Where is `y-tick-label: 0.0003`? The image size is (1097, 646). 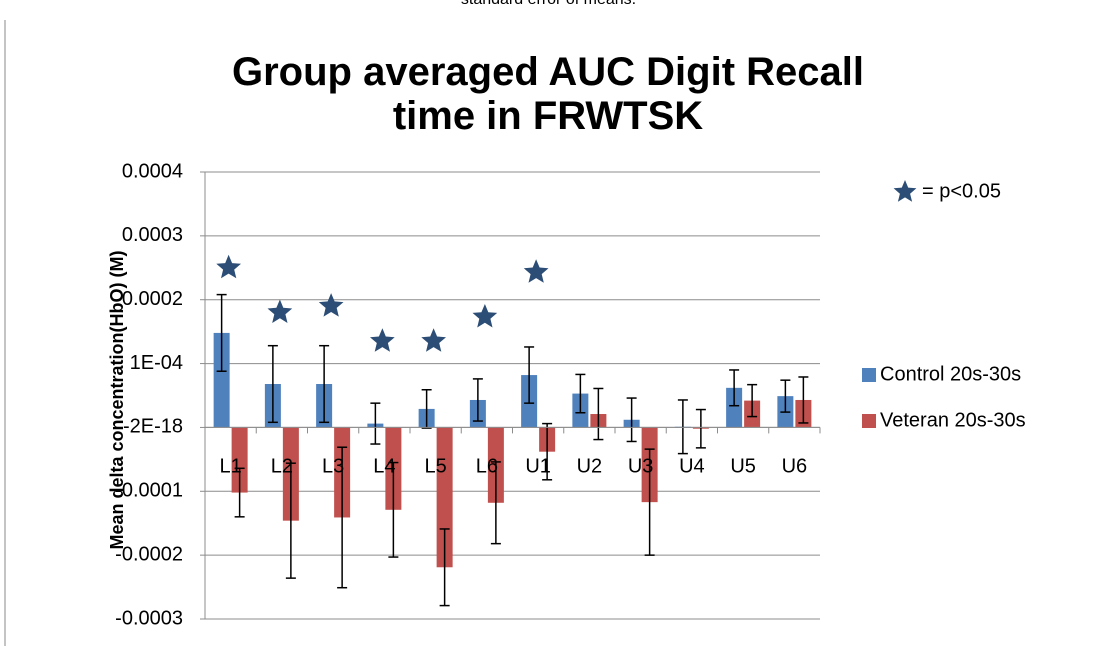 y-tick-label: 0.0003 is located at coordinates (152, 235).